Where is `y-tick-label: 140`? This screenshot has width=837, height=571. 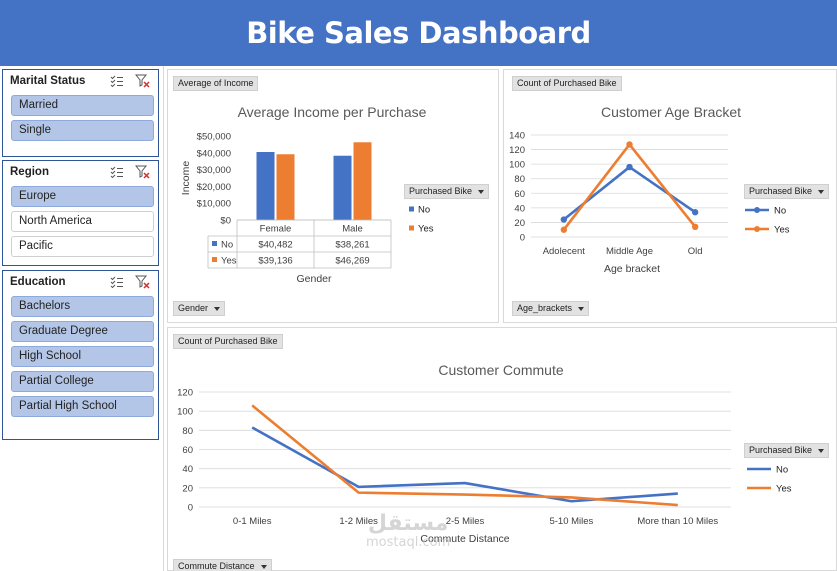 y-tick-label: 140 is located at coordinates (517, 136).